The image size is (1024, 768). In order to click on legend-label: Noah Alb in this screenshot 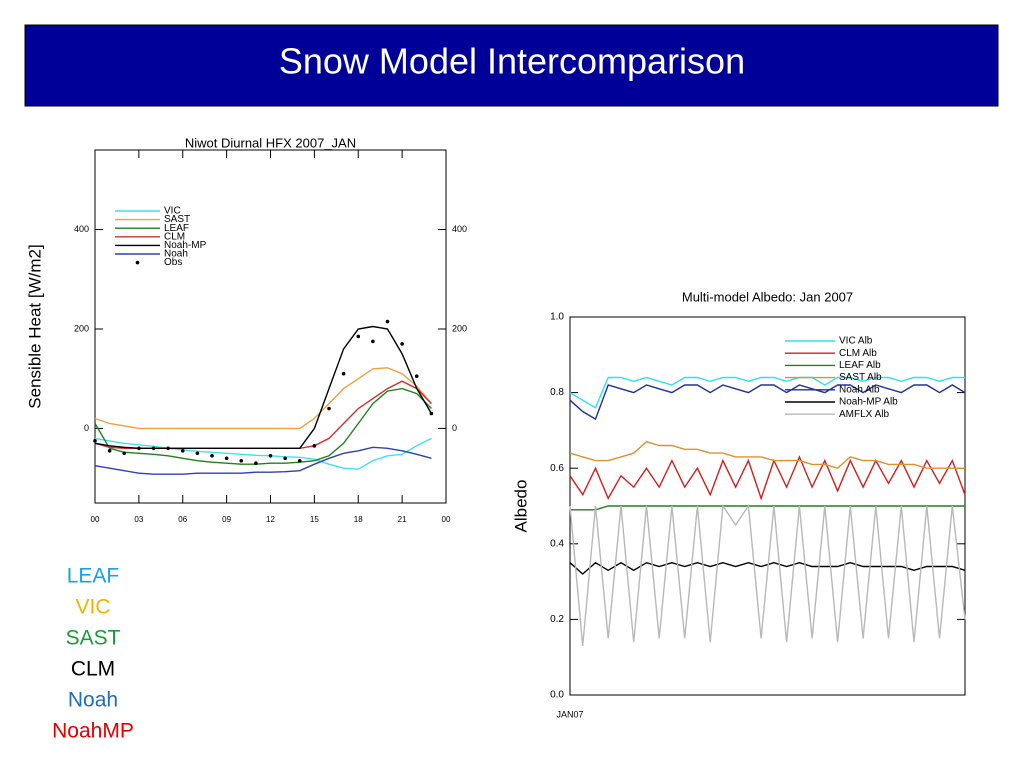, I will do `click(859, 389)`.